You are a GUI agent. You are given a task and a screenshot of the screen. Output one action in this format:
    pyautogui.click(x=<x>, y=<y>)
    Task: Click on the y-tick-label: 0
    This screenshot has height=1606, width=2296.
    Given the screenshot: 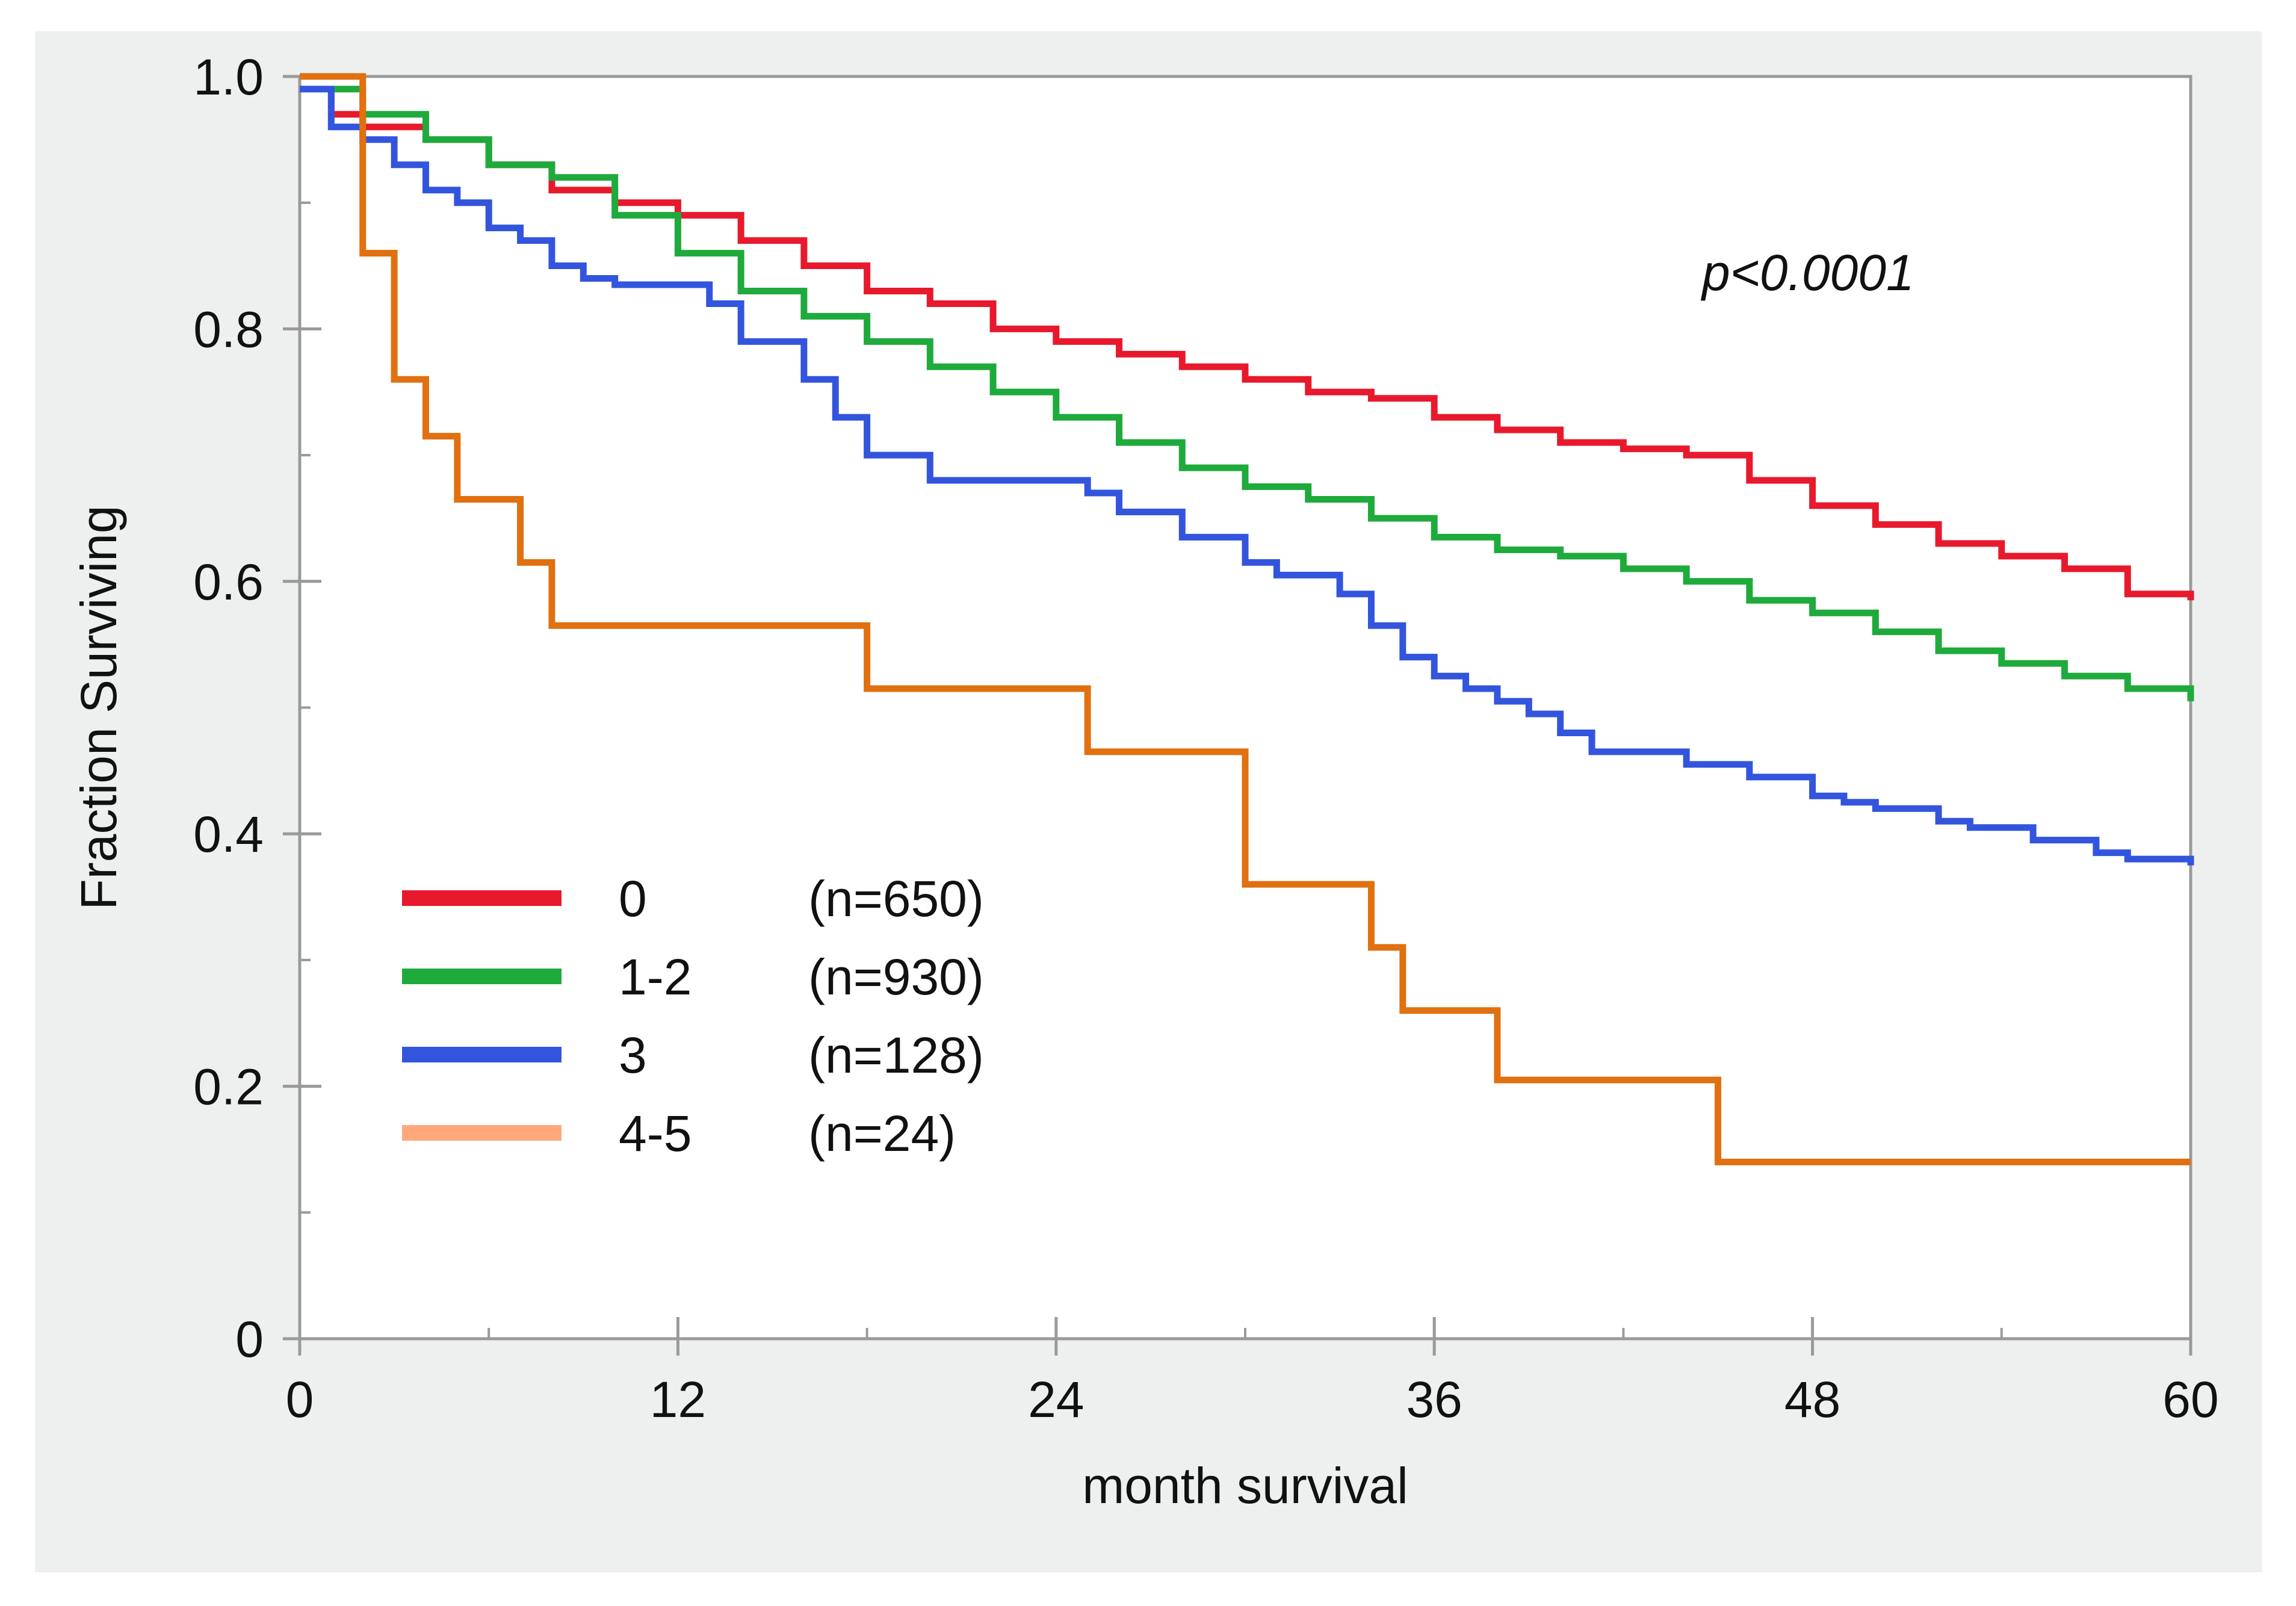 What is the action you would take?
    pyautogui.click(x=249, y=1339)
    